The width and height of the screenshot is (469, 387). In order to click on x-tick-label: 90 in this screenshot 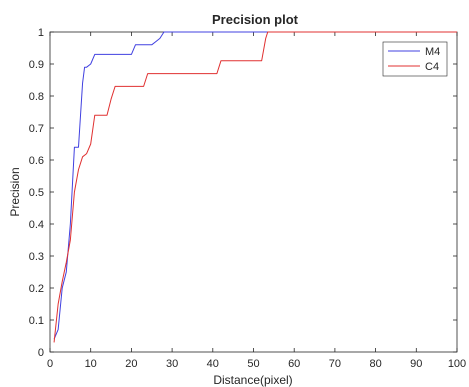, I will do `click(416, 364)`.